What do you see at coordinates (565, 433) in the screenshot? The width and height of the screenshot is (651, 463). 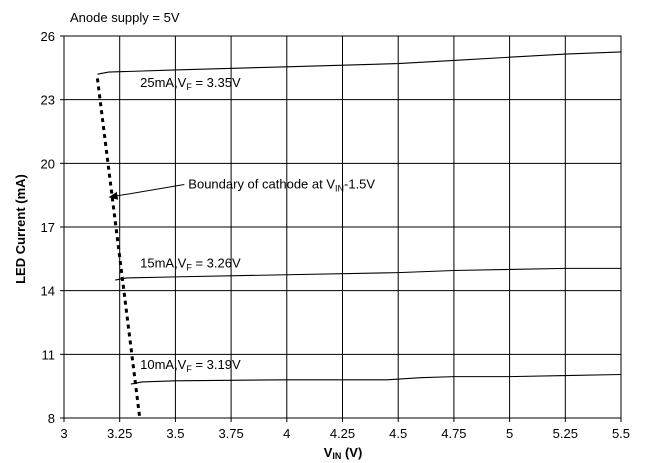 I see `x-tick-label: 5.25` at bounding box center [565, 433].